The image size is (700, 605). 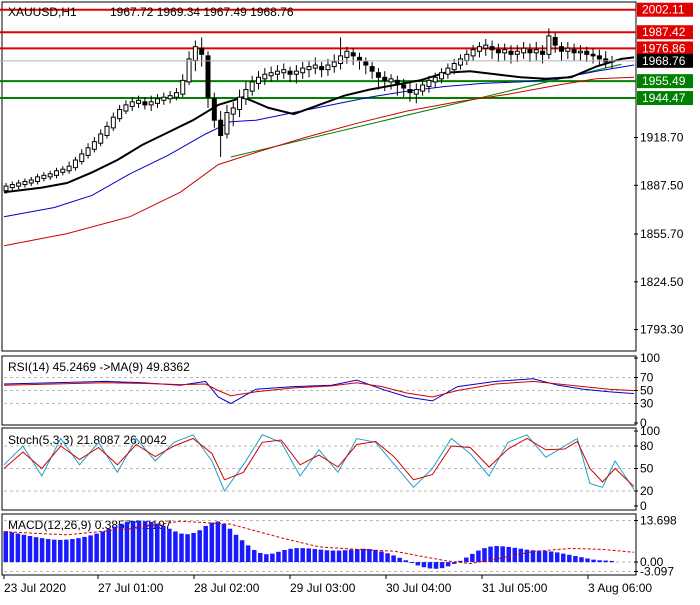 What do you see at coordinates (647, 404) in the screenshot?
I see `rsi-tick-label-3: 30` at bounding box center [647, 404].